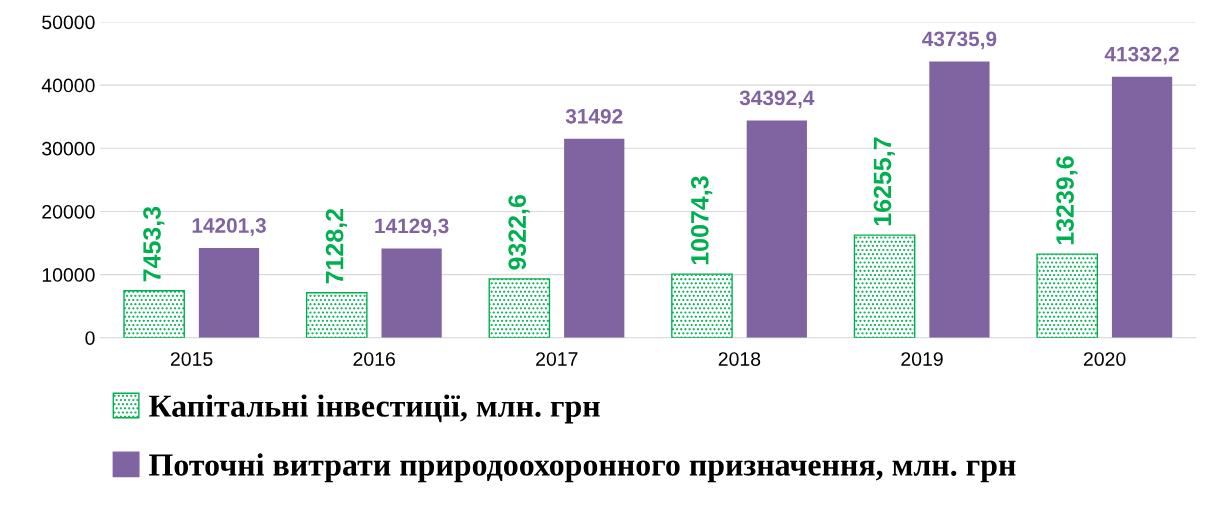 This screenshot has height=511, width=1208. Describe the element at coordinates (739, 359) in the screenshot. I see `x-tick-label: 2018` at that location.